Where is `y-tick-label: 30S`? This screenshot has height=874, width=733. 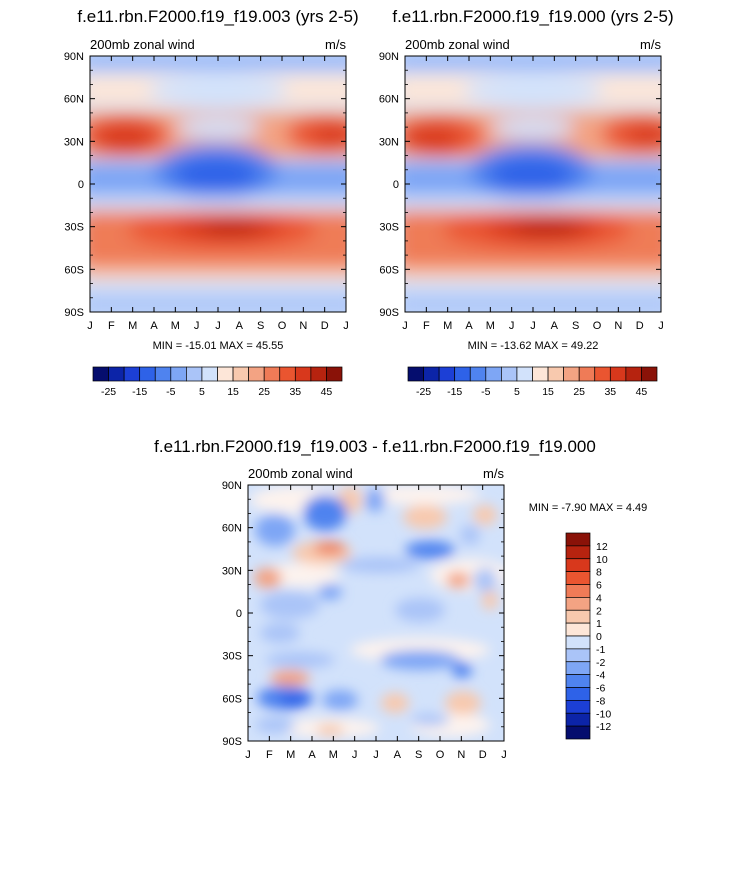 y-tick-label: 30S is located at coordinates (389, 228).